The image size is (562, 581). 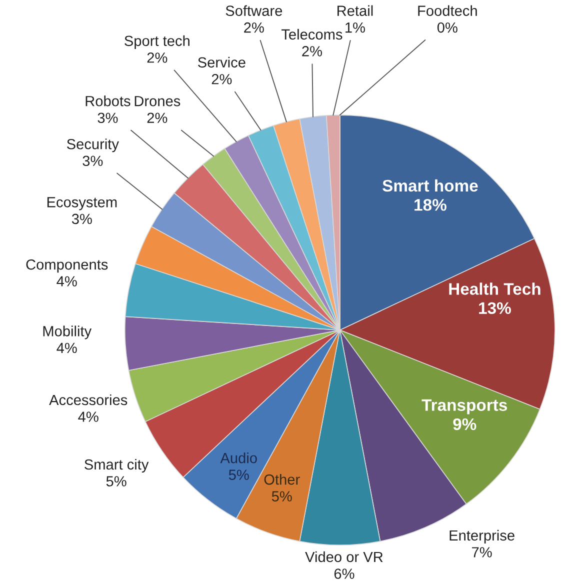 What do you see at coordinates (355, 10) in the screenshot?
I see `slice-label: Retail` at bounding box center [355, 10].